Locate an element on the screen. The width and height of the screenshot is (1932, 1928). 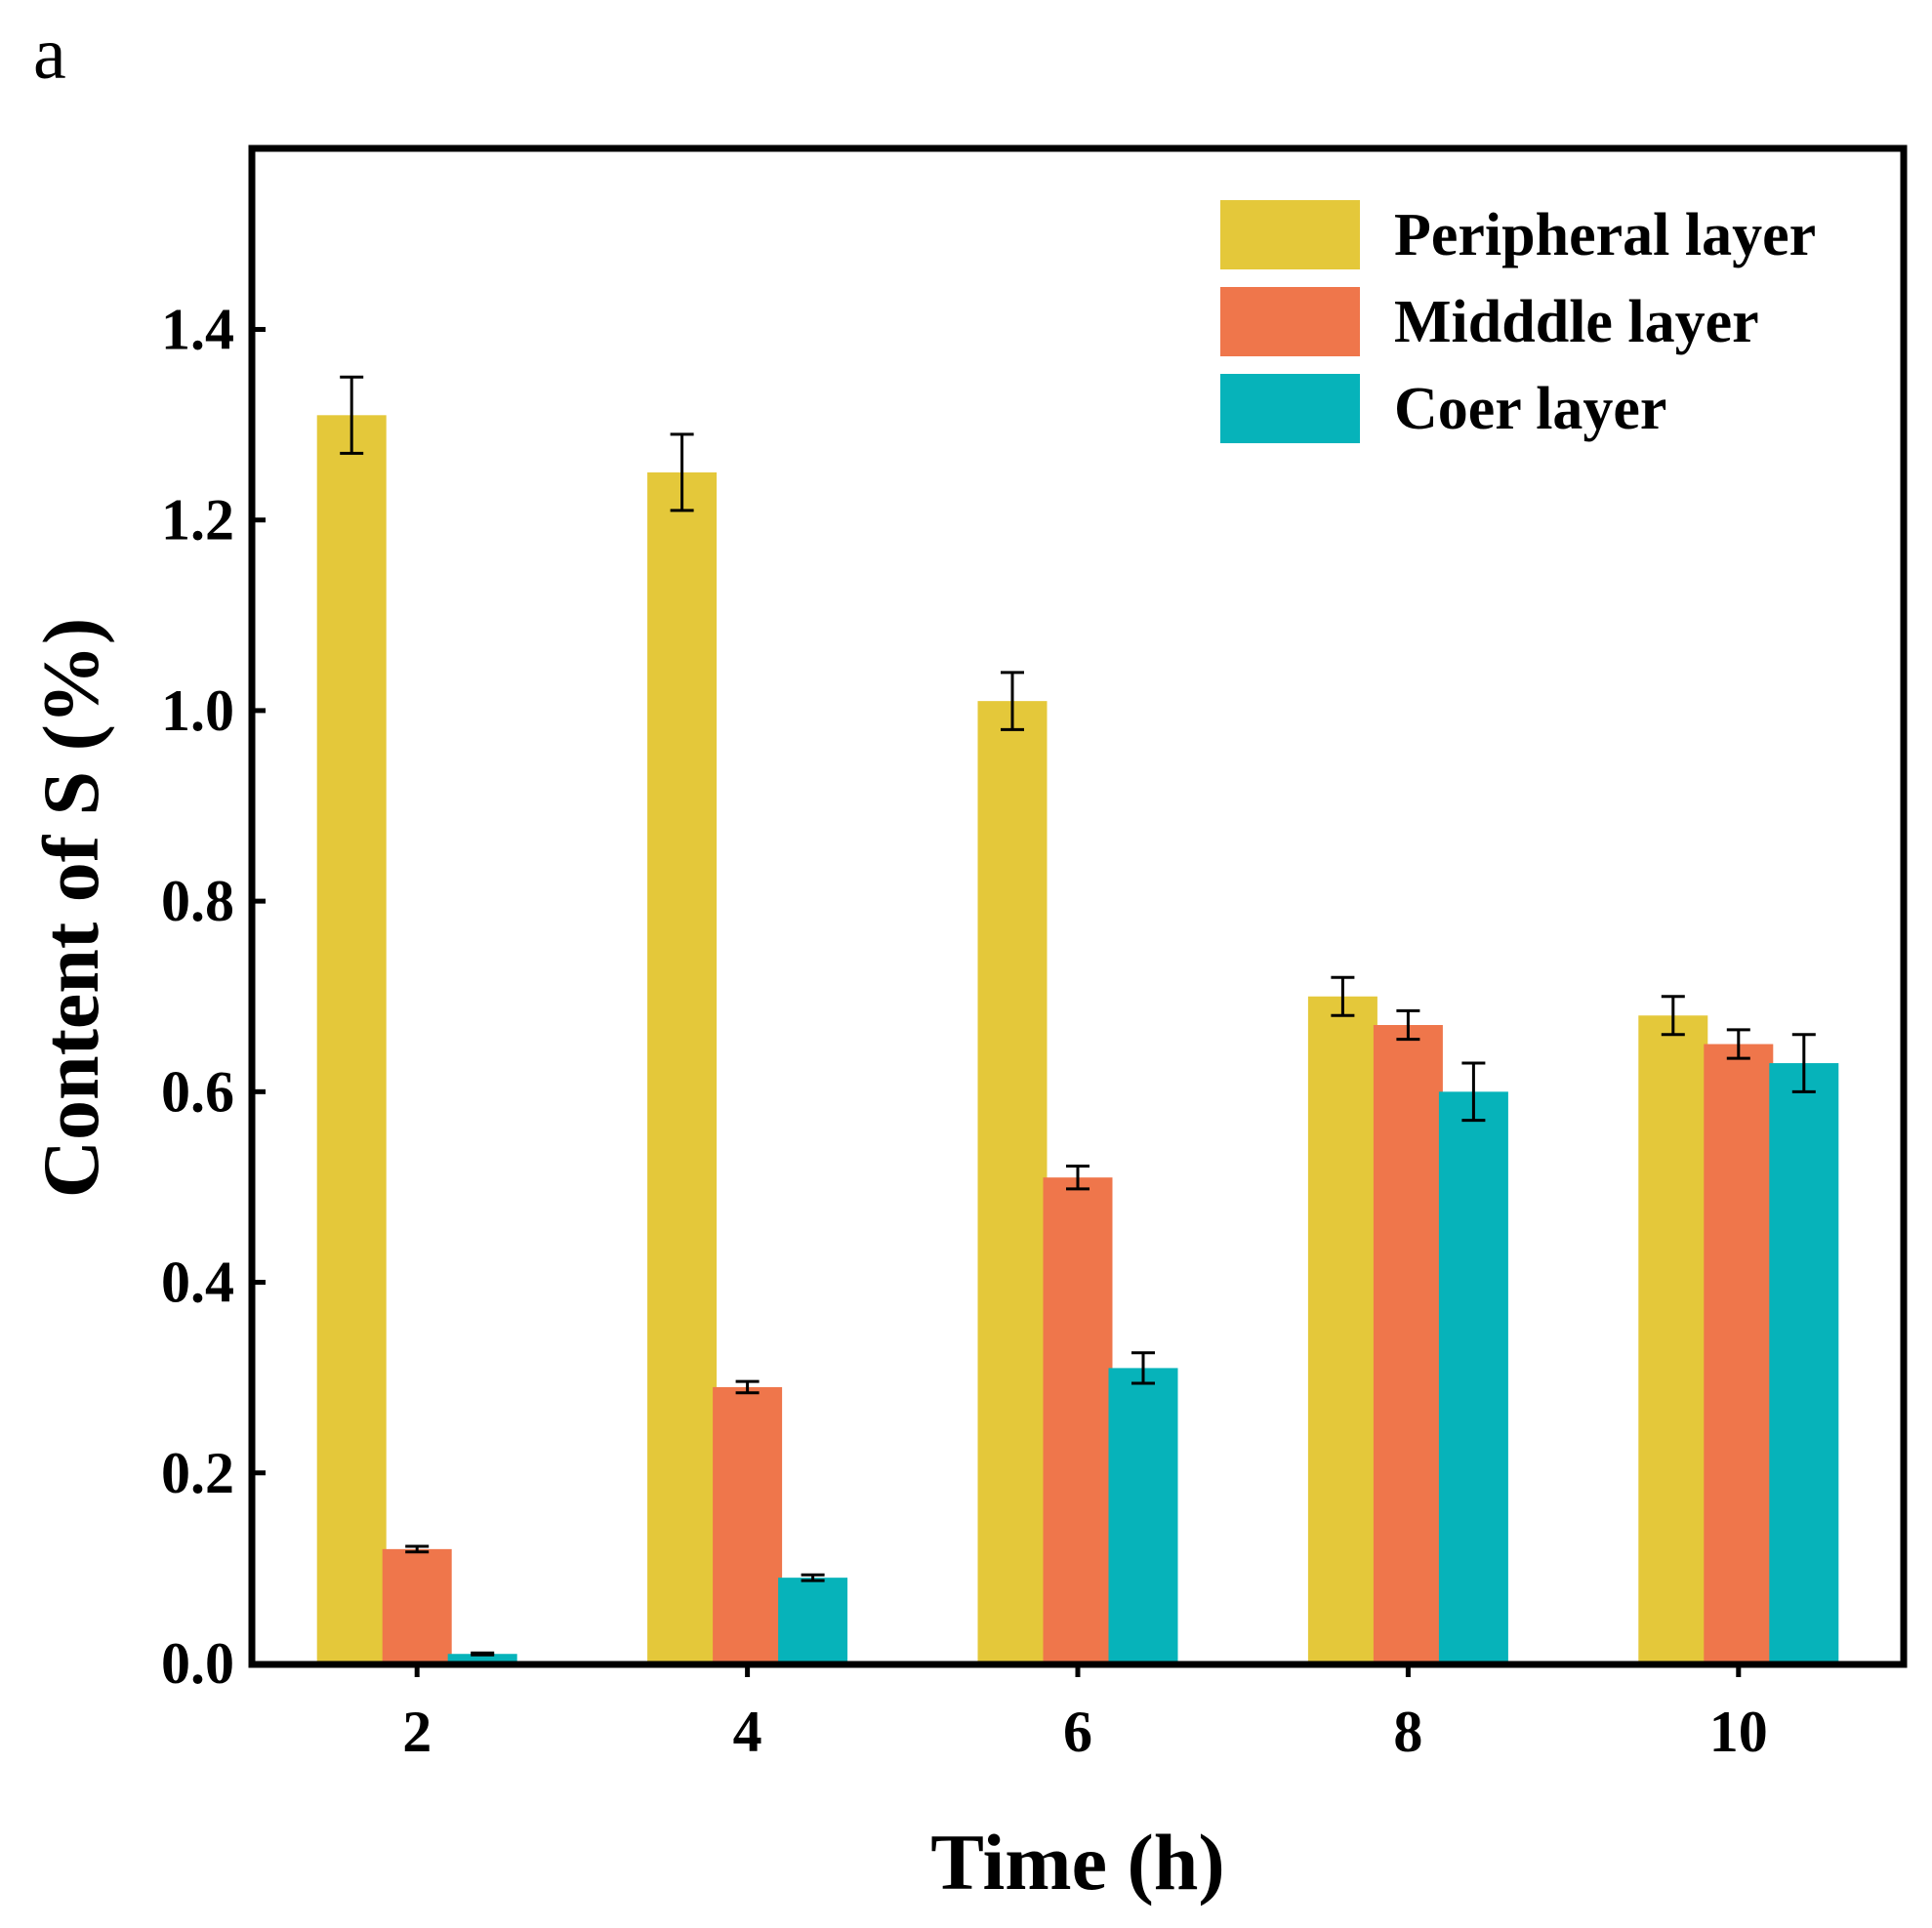
y-tick-label: 0.0 is located at coordinates (197, 1663).